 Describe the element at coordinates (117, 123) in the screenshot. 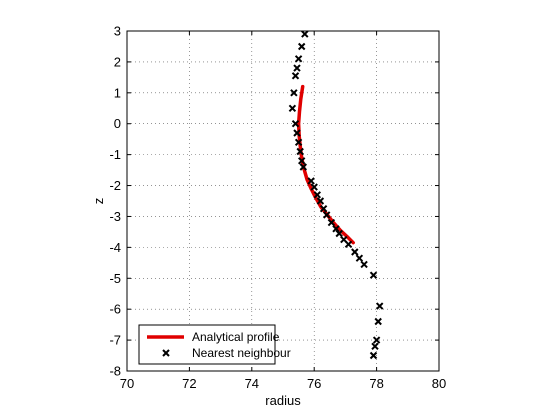

I see `y-tick-label: 0` at that location.